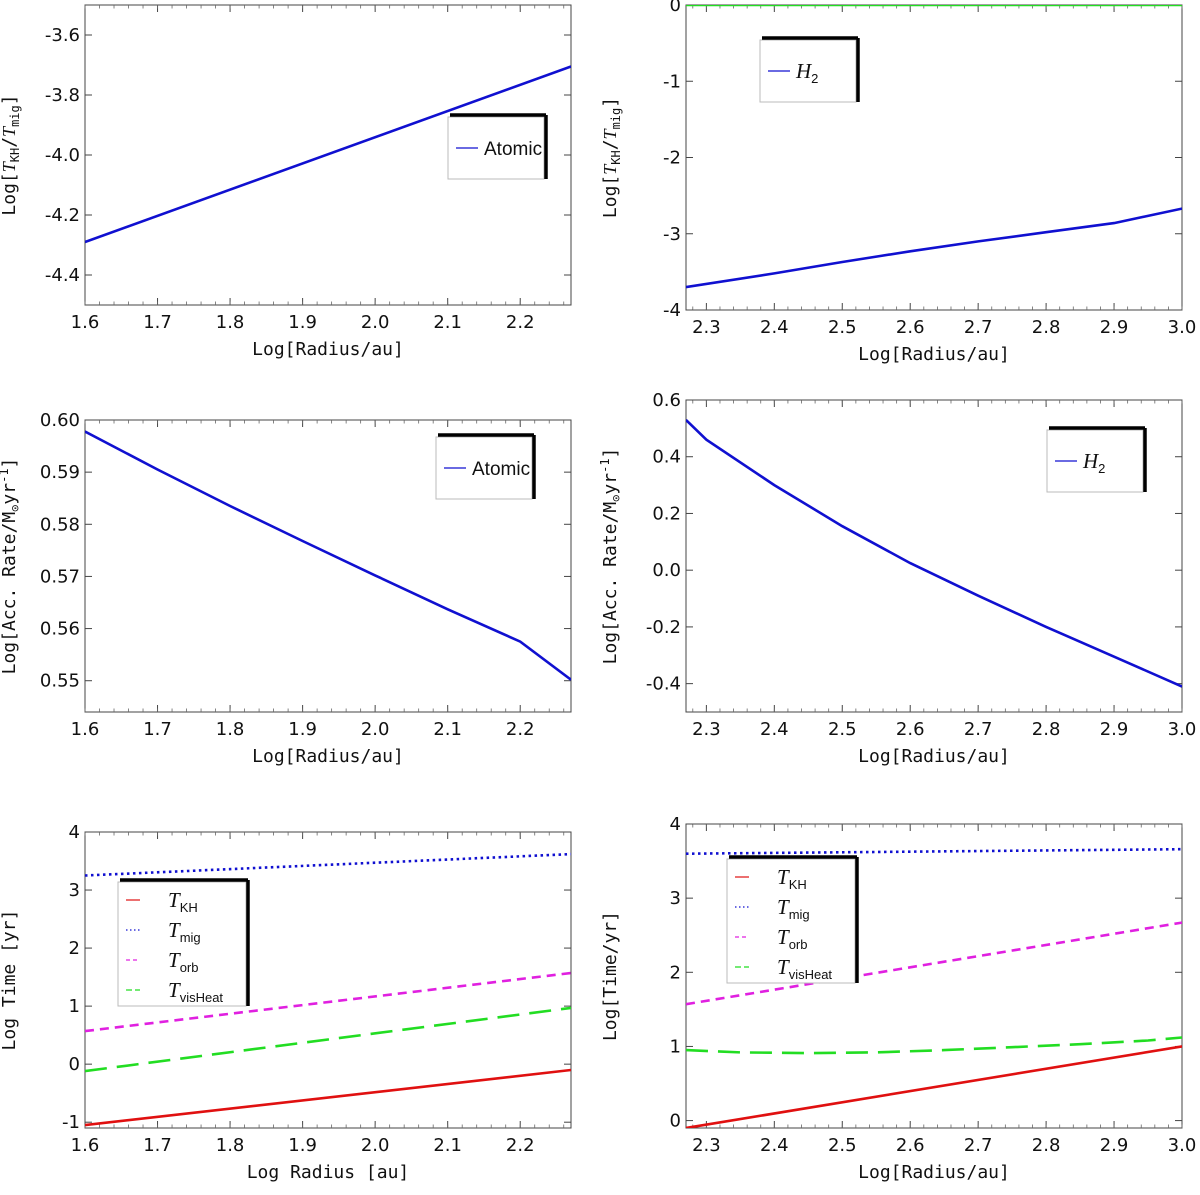 Image resolution: width=1200 pixels, height=1195 pixels. Describe the element at coordinates (663, 684) in the screenshot. I see `y-tick-label: -0.4` at that location.